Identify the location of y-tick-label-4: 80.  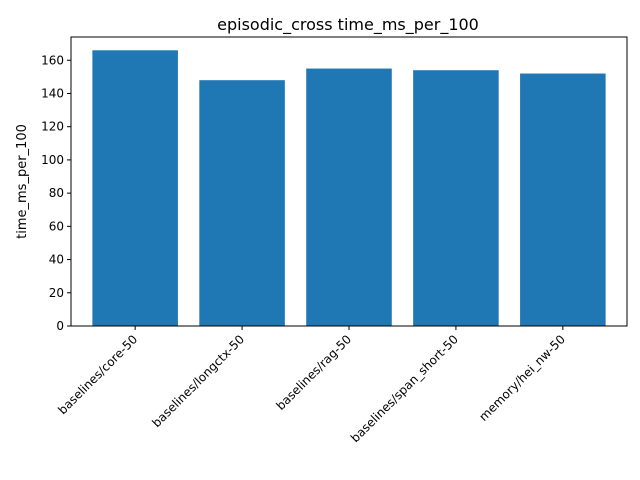
(56, 193).